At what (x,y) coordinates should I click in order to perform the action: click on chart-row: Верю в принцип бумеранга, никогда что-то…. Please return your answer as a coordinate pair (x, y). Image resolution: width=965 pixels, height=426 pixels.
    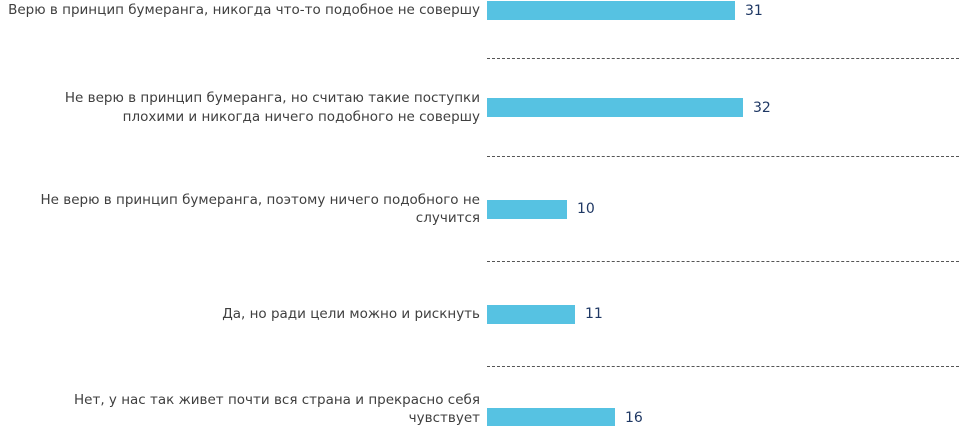
    Looking at the image, I should click on (482, 29).